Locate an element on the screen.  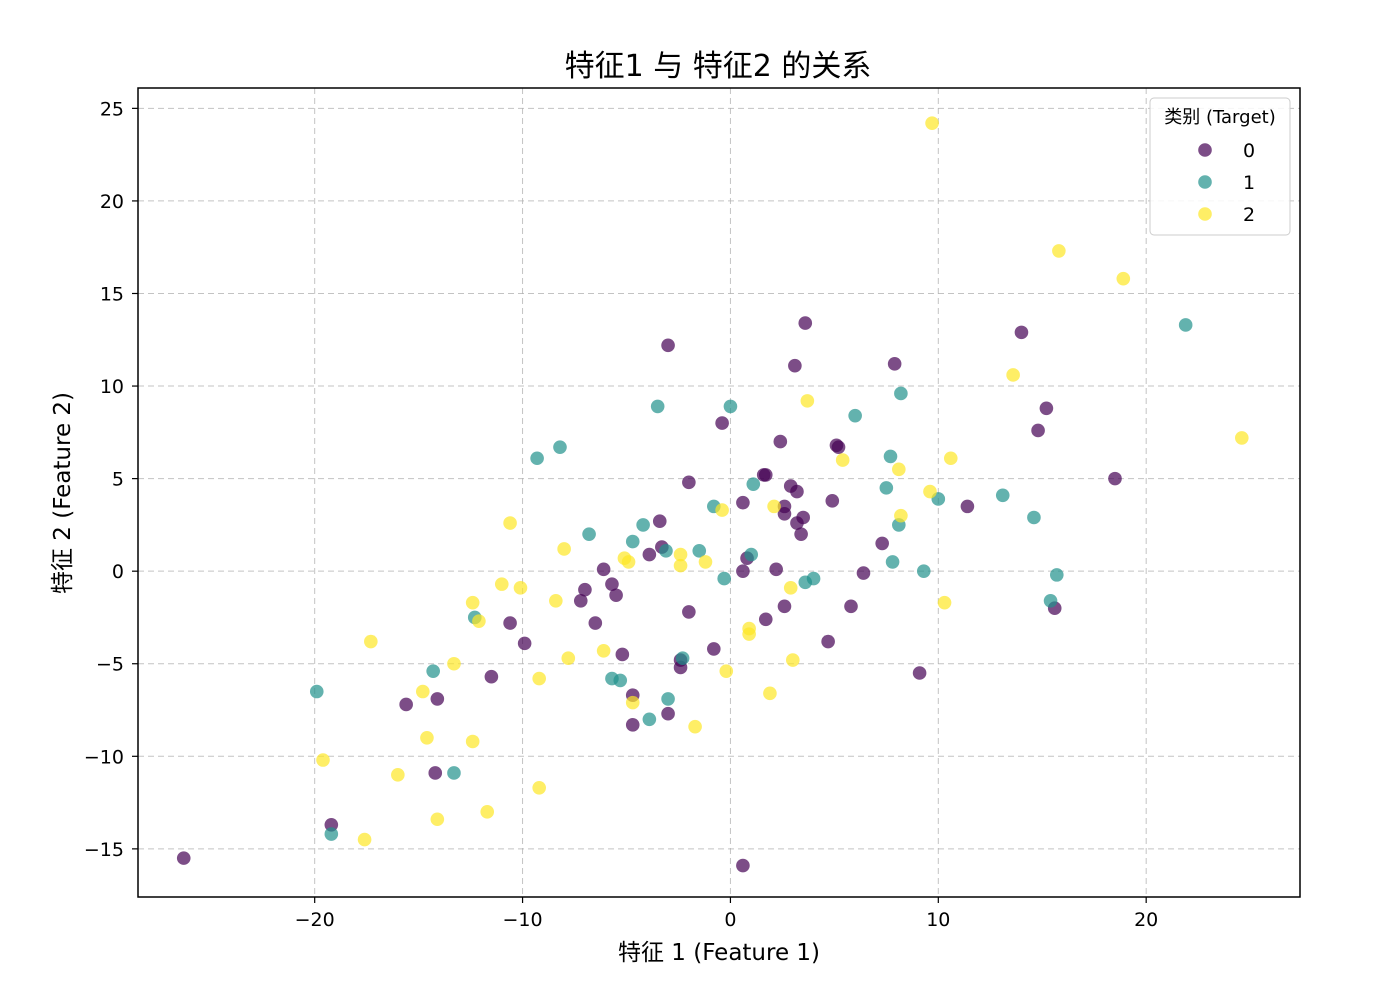
y-tick-label: −10 is located at coordinates (104, 757).